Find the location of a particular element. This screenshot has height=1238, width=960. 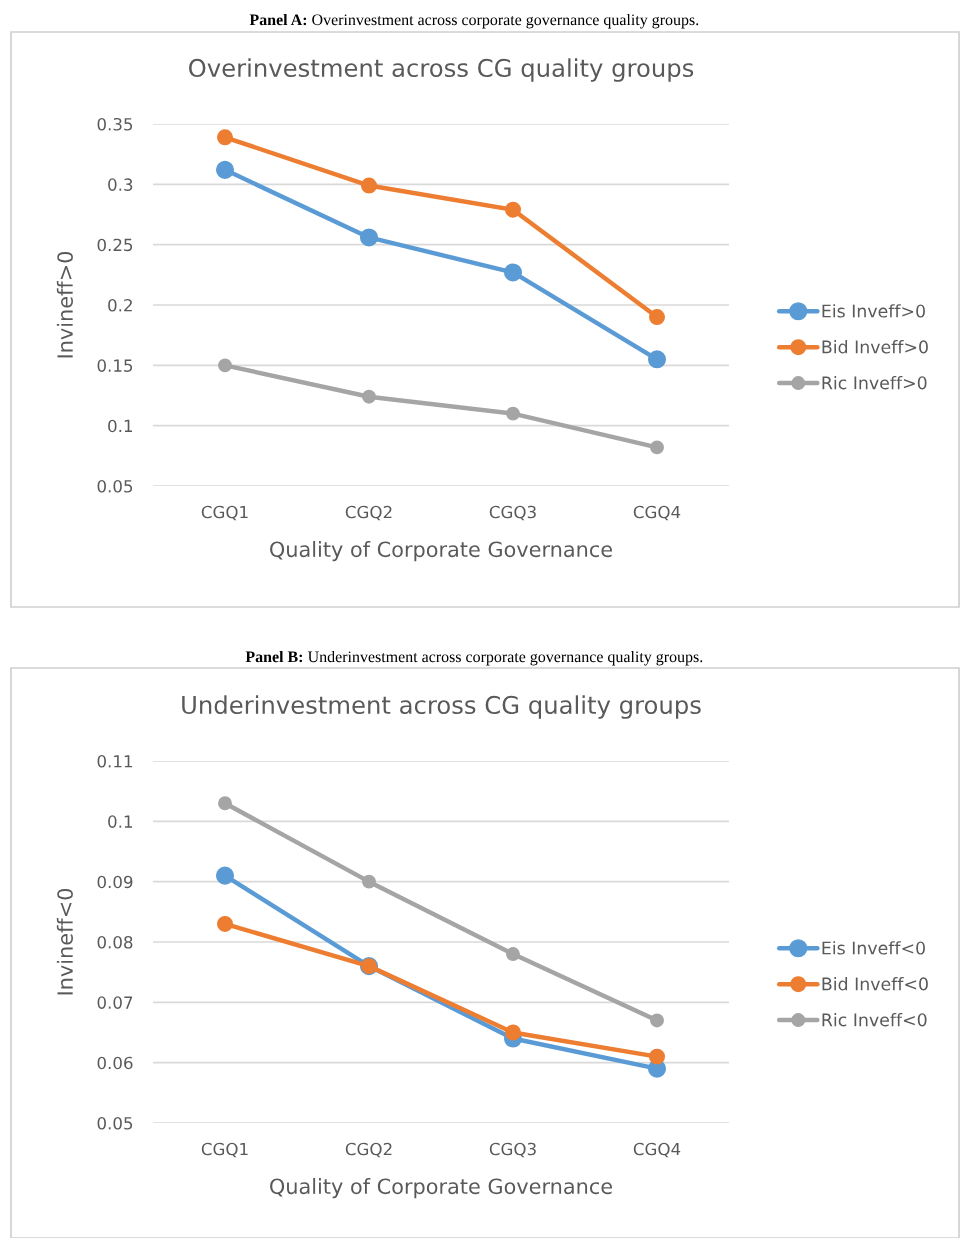

y-axis-title: Invineff<0 is located at coordinates (64, 941).